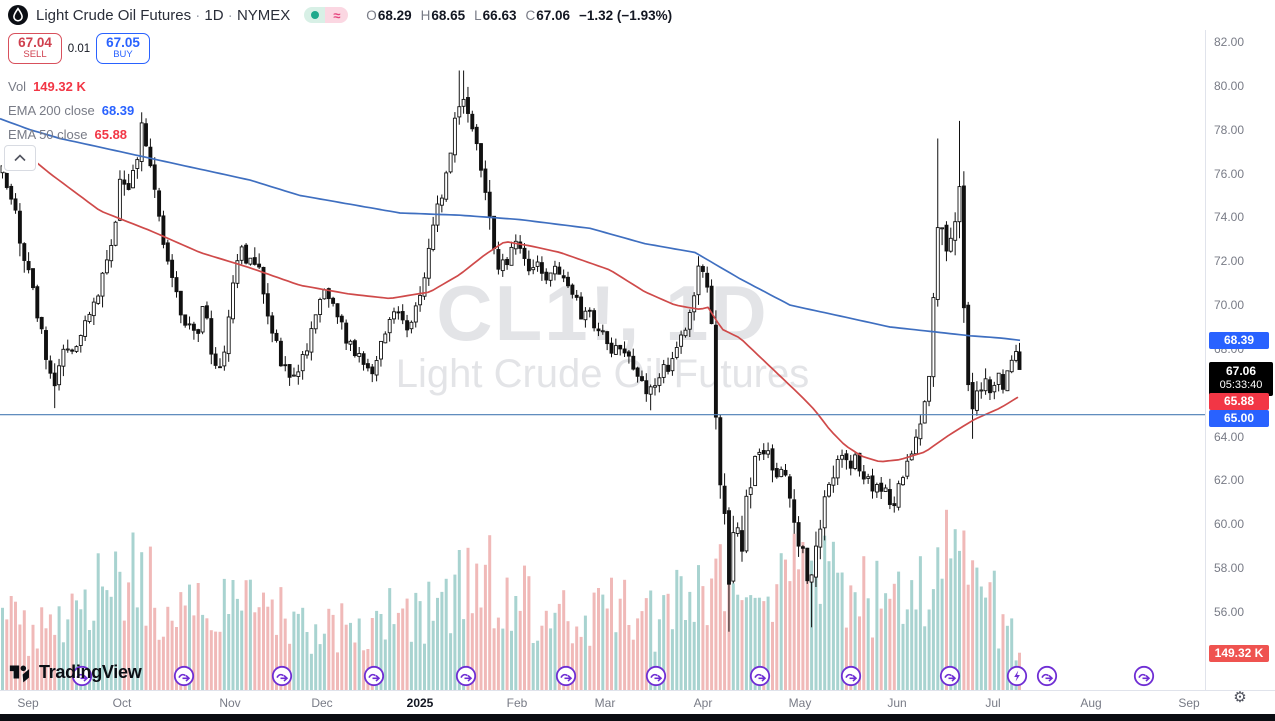 The height and width of the screenshot is (721, 1275). Describe the element at coordinates (18, 15) in the screenshot. I see `oil-symbol-icon` at that location.